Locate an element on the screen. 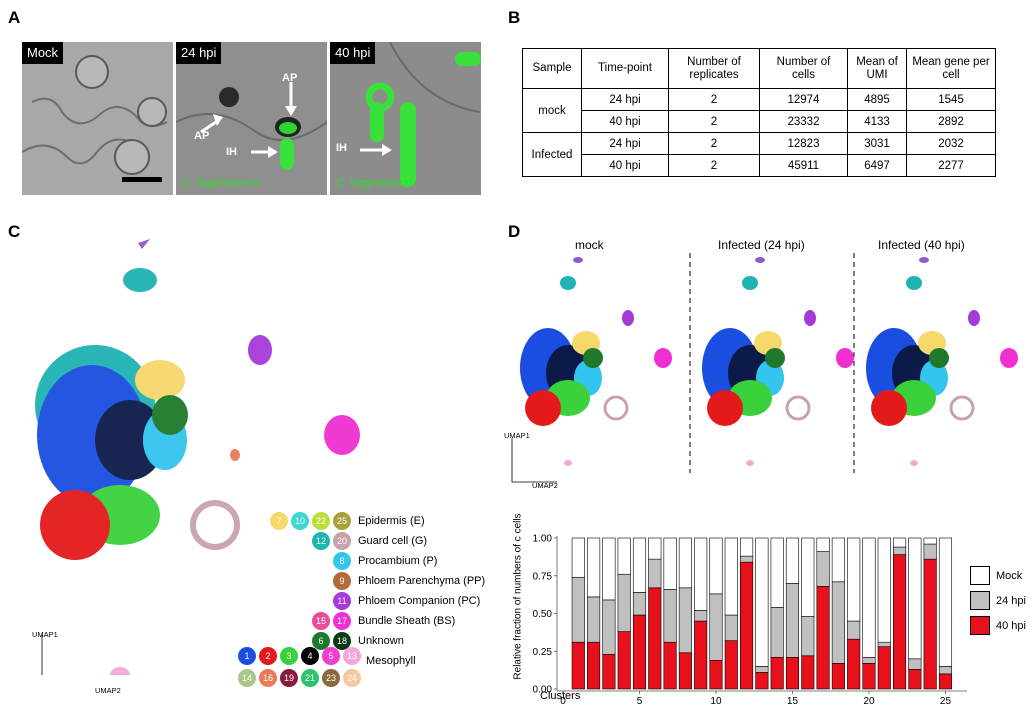 This screenshot has width=1034, height=709. cluster-dot: 16 is located at coordinates (268, 678).